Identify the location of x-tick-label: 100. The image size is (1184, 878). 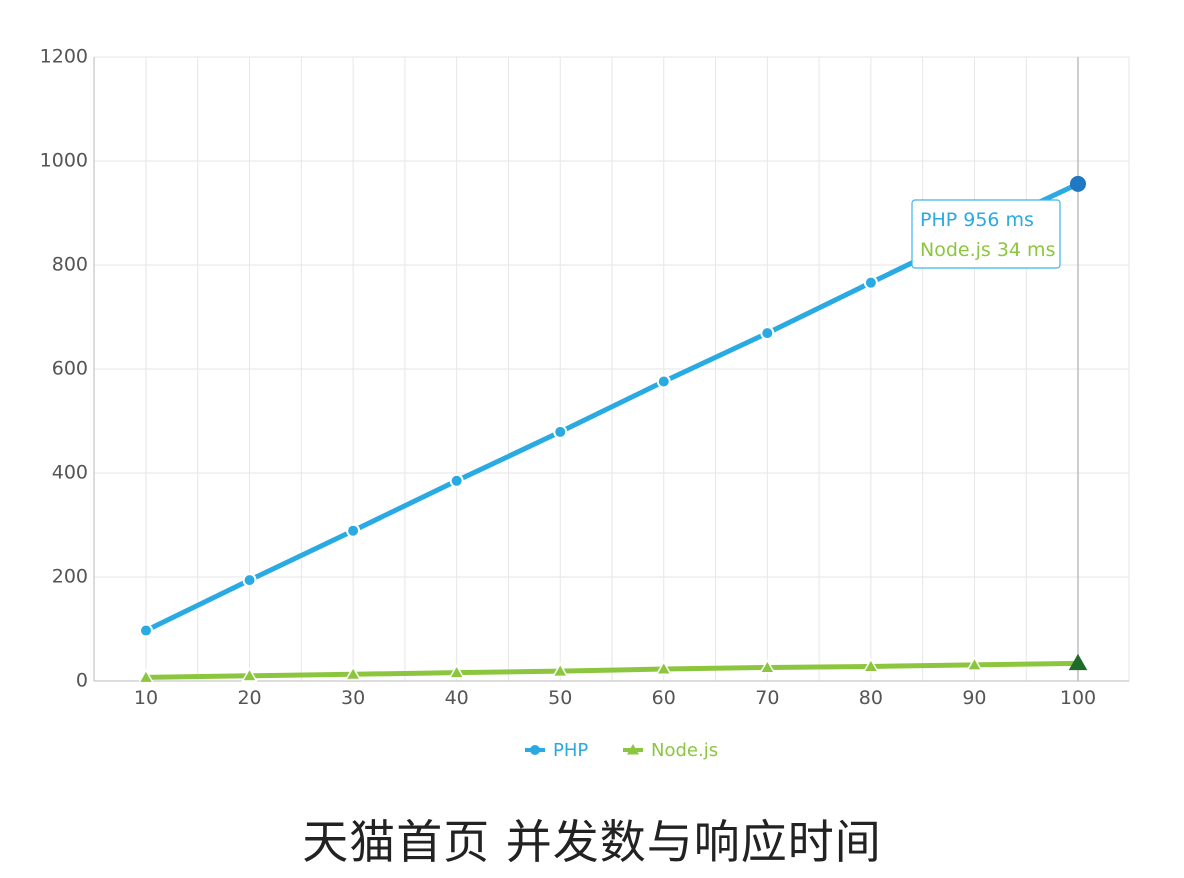
(1078, 698).